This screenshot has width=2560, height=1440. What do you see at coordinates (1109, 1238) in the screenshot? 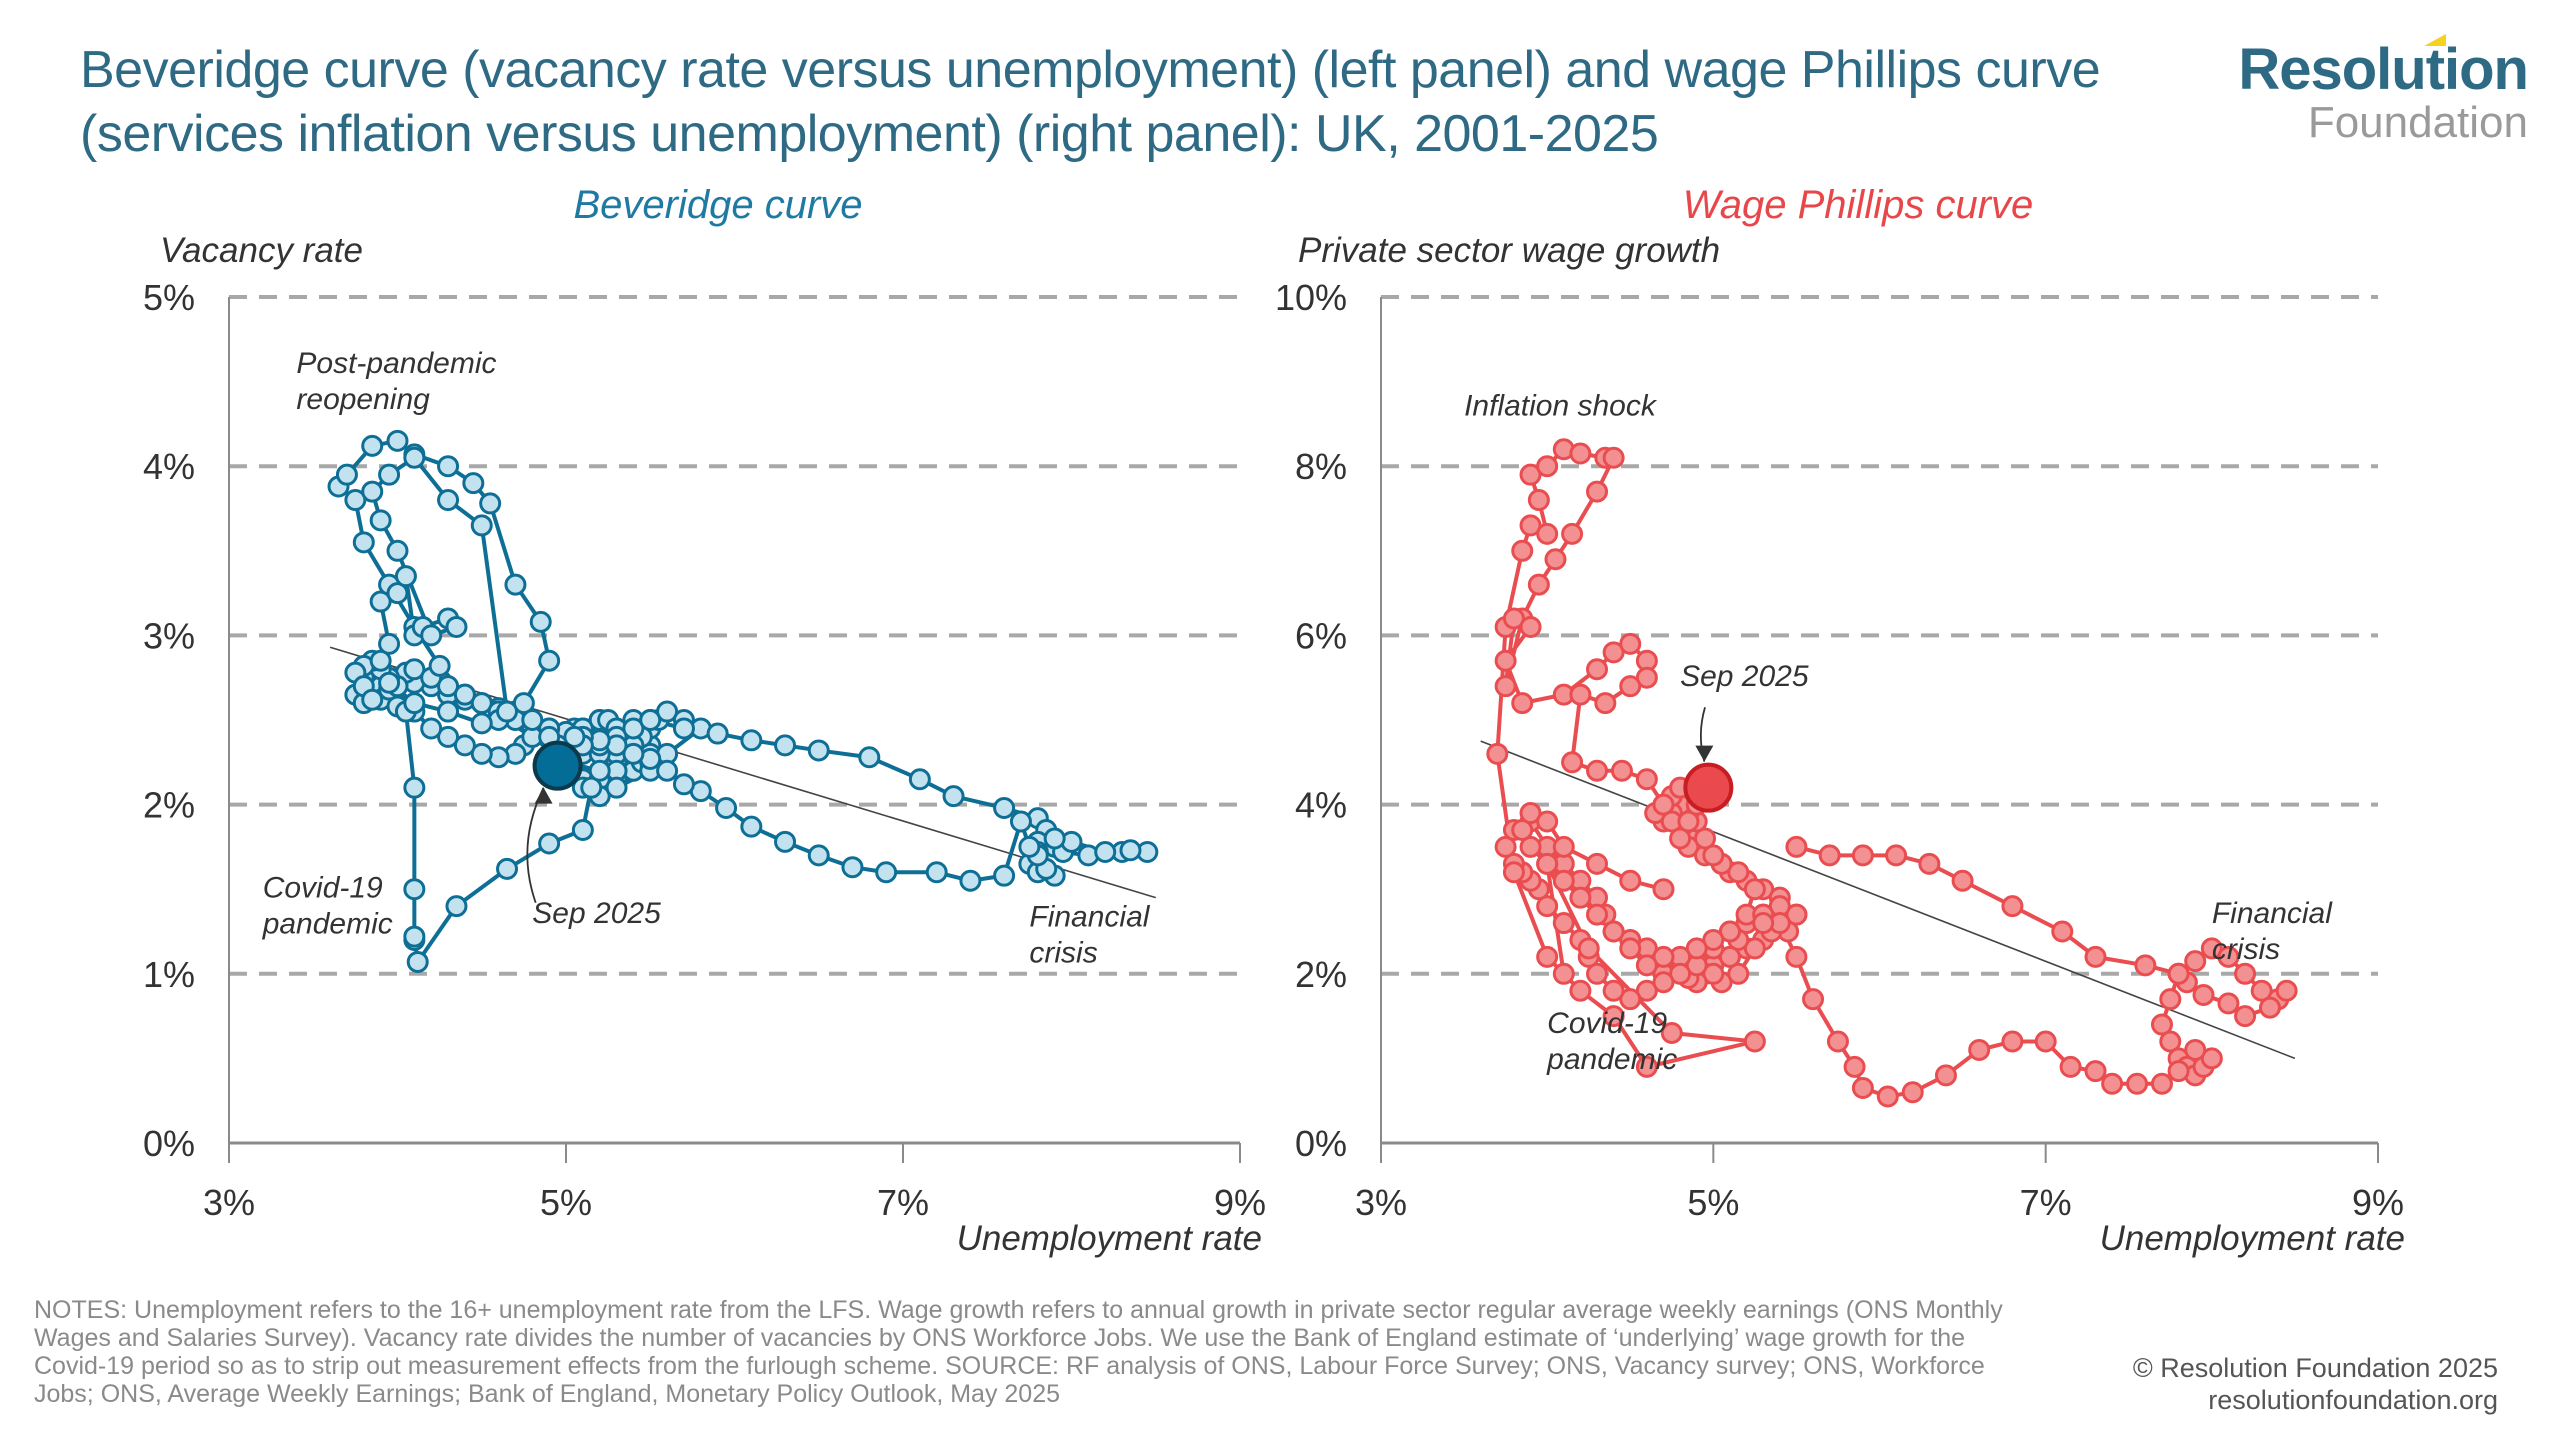
I see `beveridge-x-axis-label: Unemployment rate` at bounding box center [1109, 1238].